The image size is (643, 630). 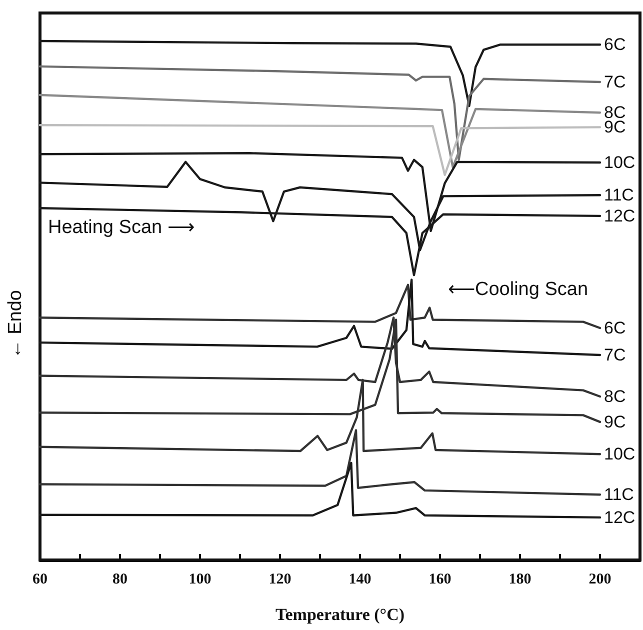 I want to click on x-tick-label: 160, so click(x=440, y=580).